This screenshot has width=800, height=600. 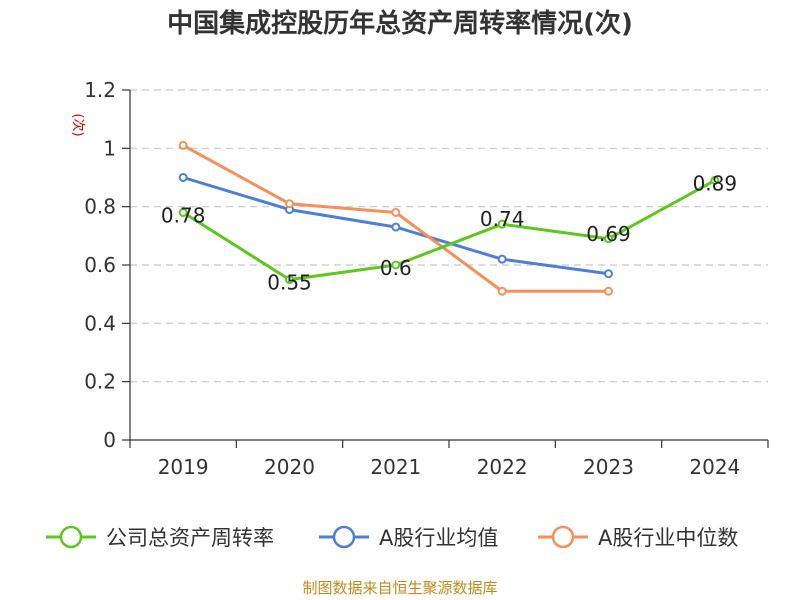 What do you see at coordinates (399, 588) in the screenshot?
I see `source-note: 制图数据来自恒生聚源数据库` at bounding box center [399, 588].